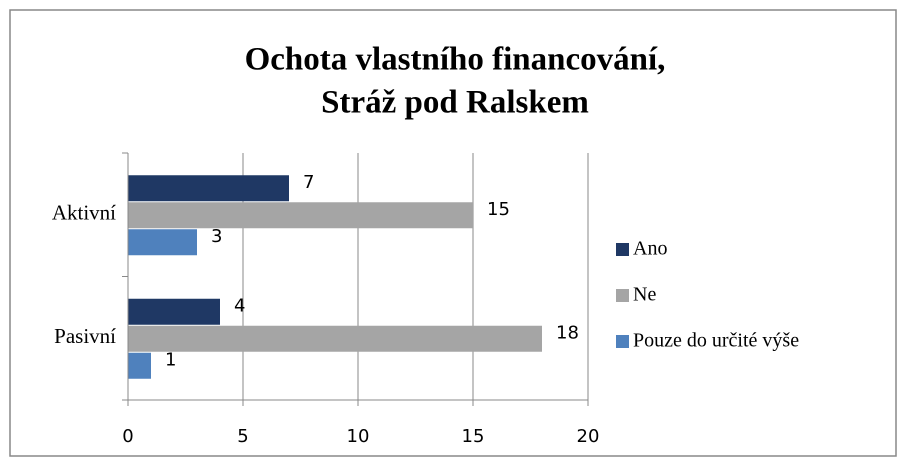  What do you see at coordinates (644, 295) in the screenshot?
I see `legend-label: Ne` at bounding box center [644, 295].